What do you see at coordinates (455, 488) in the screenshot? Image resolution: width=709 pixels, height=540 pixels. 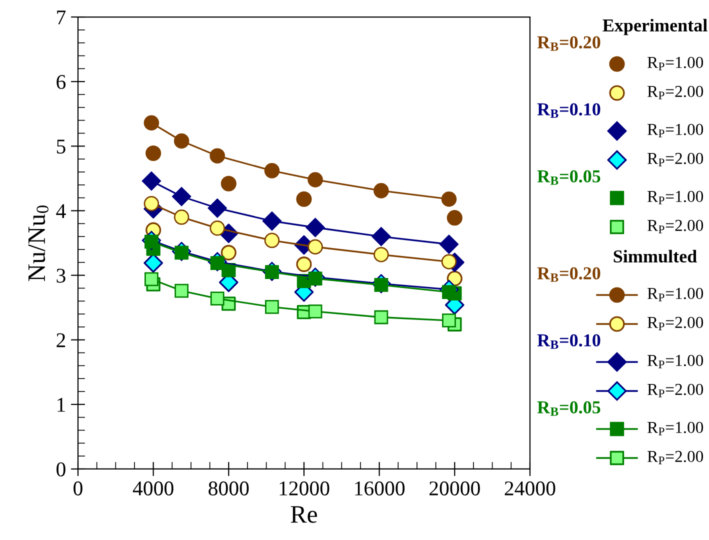 I see `x-tick-label: 20000` at bounding box center [455, 488].